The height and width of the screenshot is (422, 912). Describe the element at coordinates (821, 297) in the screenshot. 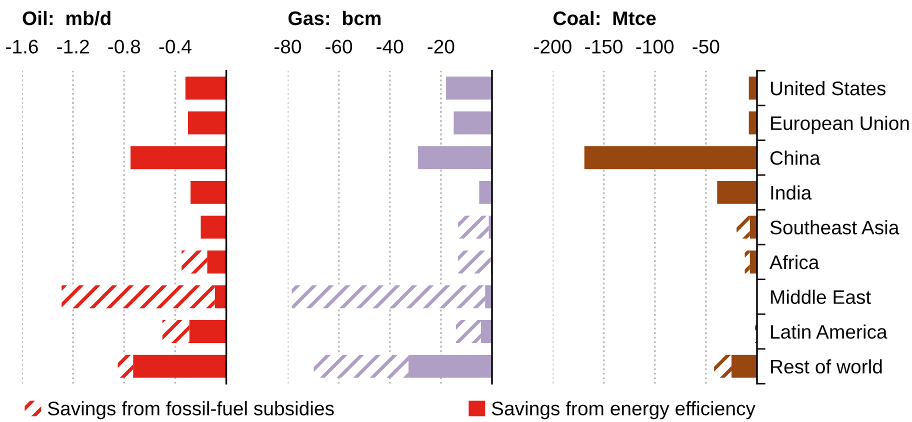

I see `y-tick-label: Middle East` at that location.